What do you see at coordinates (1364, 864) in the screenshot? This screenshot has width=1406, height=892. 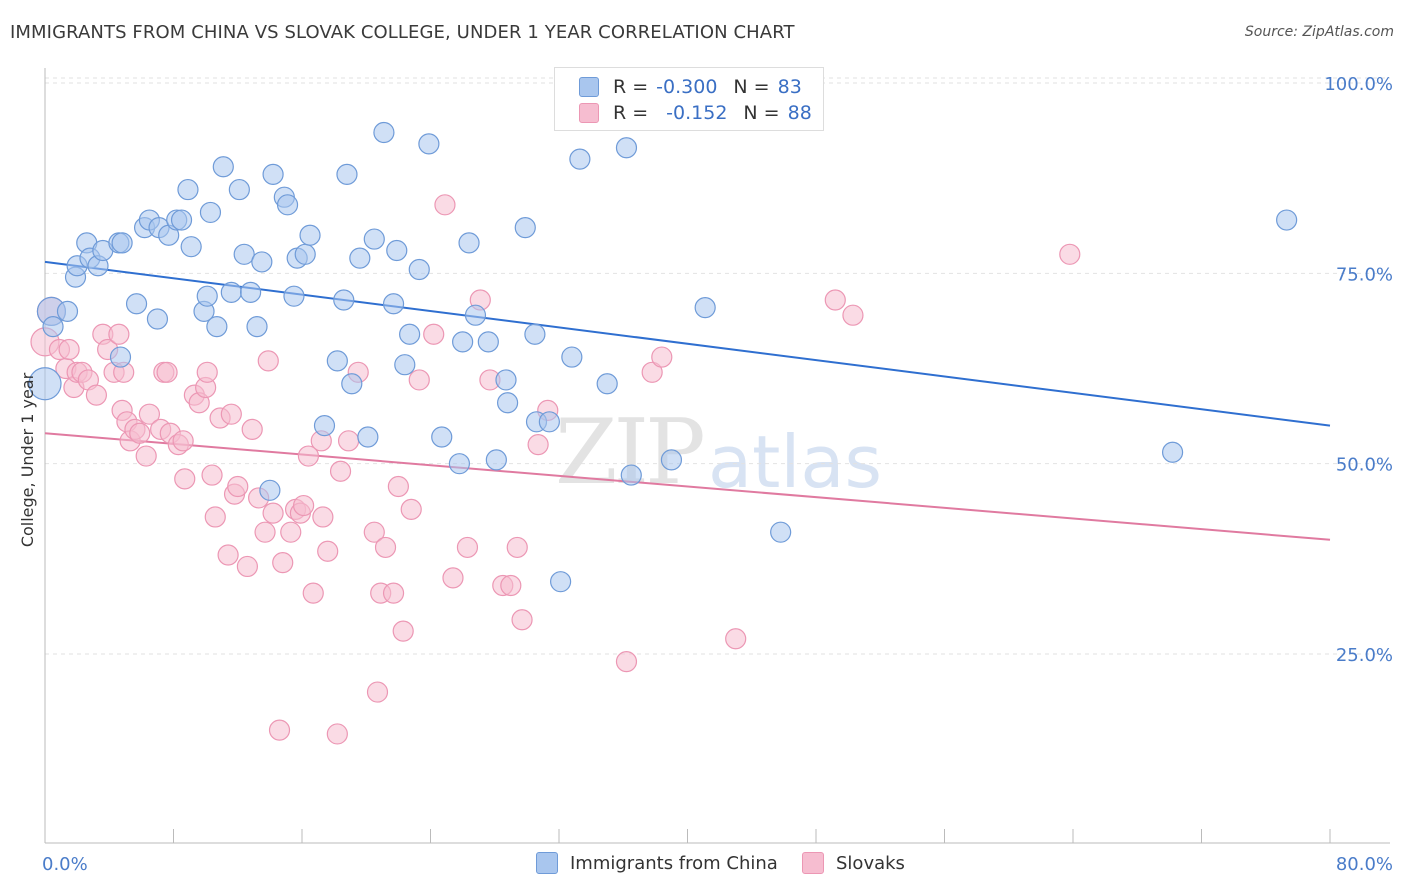 I see `x-tick-label: 80.0%` at bounding box center [1364, 864].